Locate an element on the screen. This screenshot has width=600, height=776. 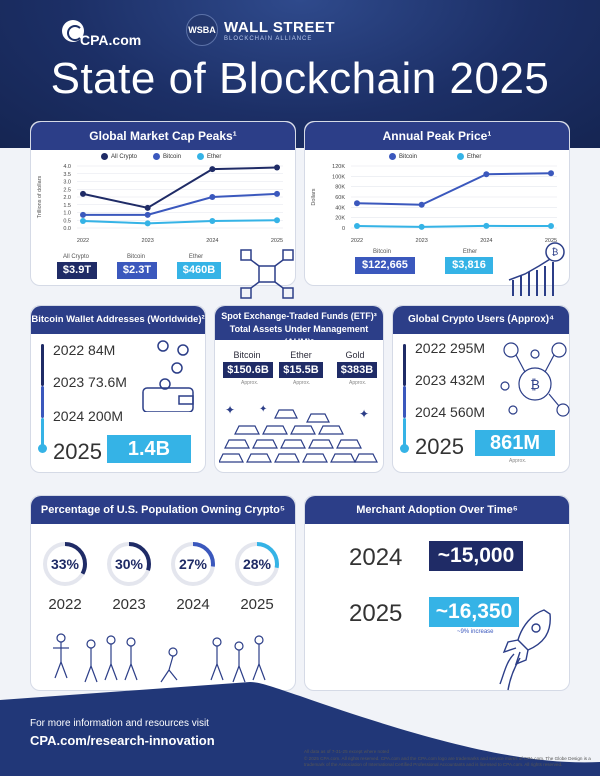
global-users-network-icon: ₿ is located at coordinates (535, 379).